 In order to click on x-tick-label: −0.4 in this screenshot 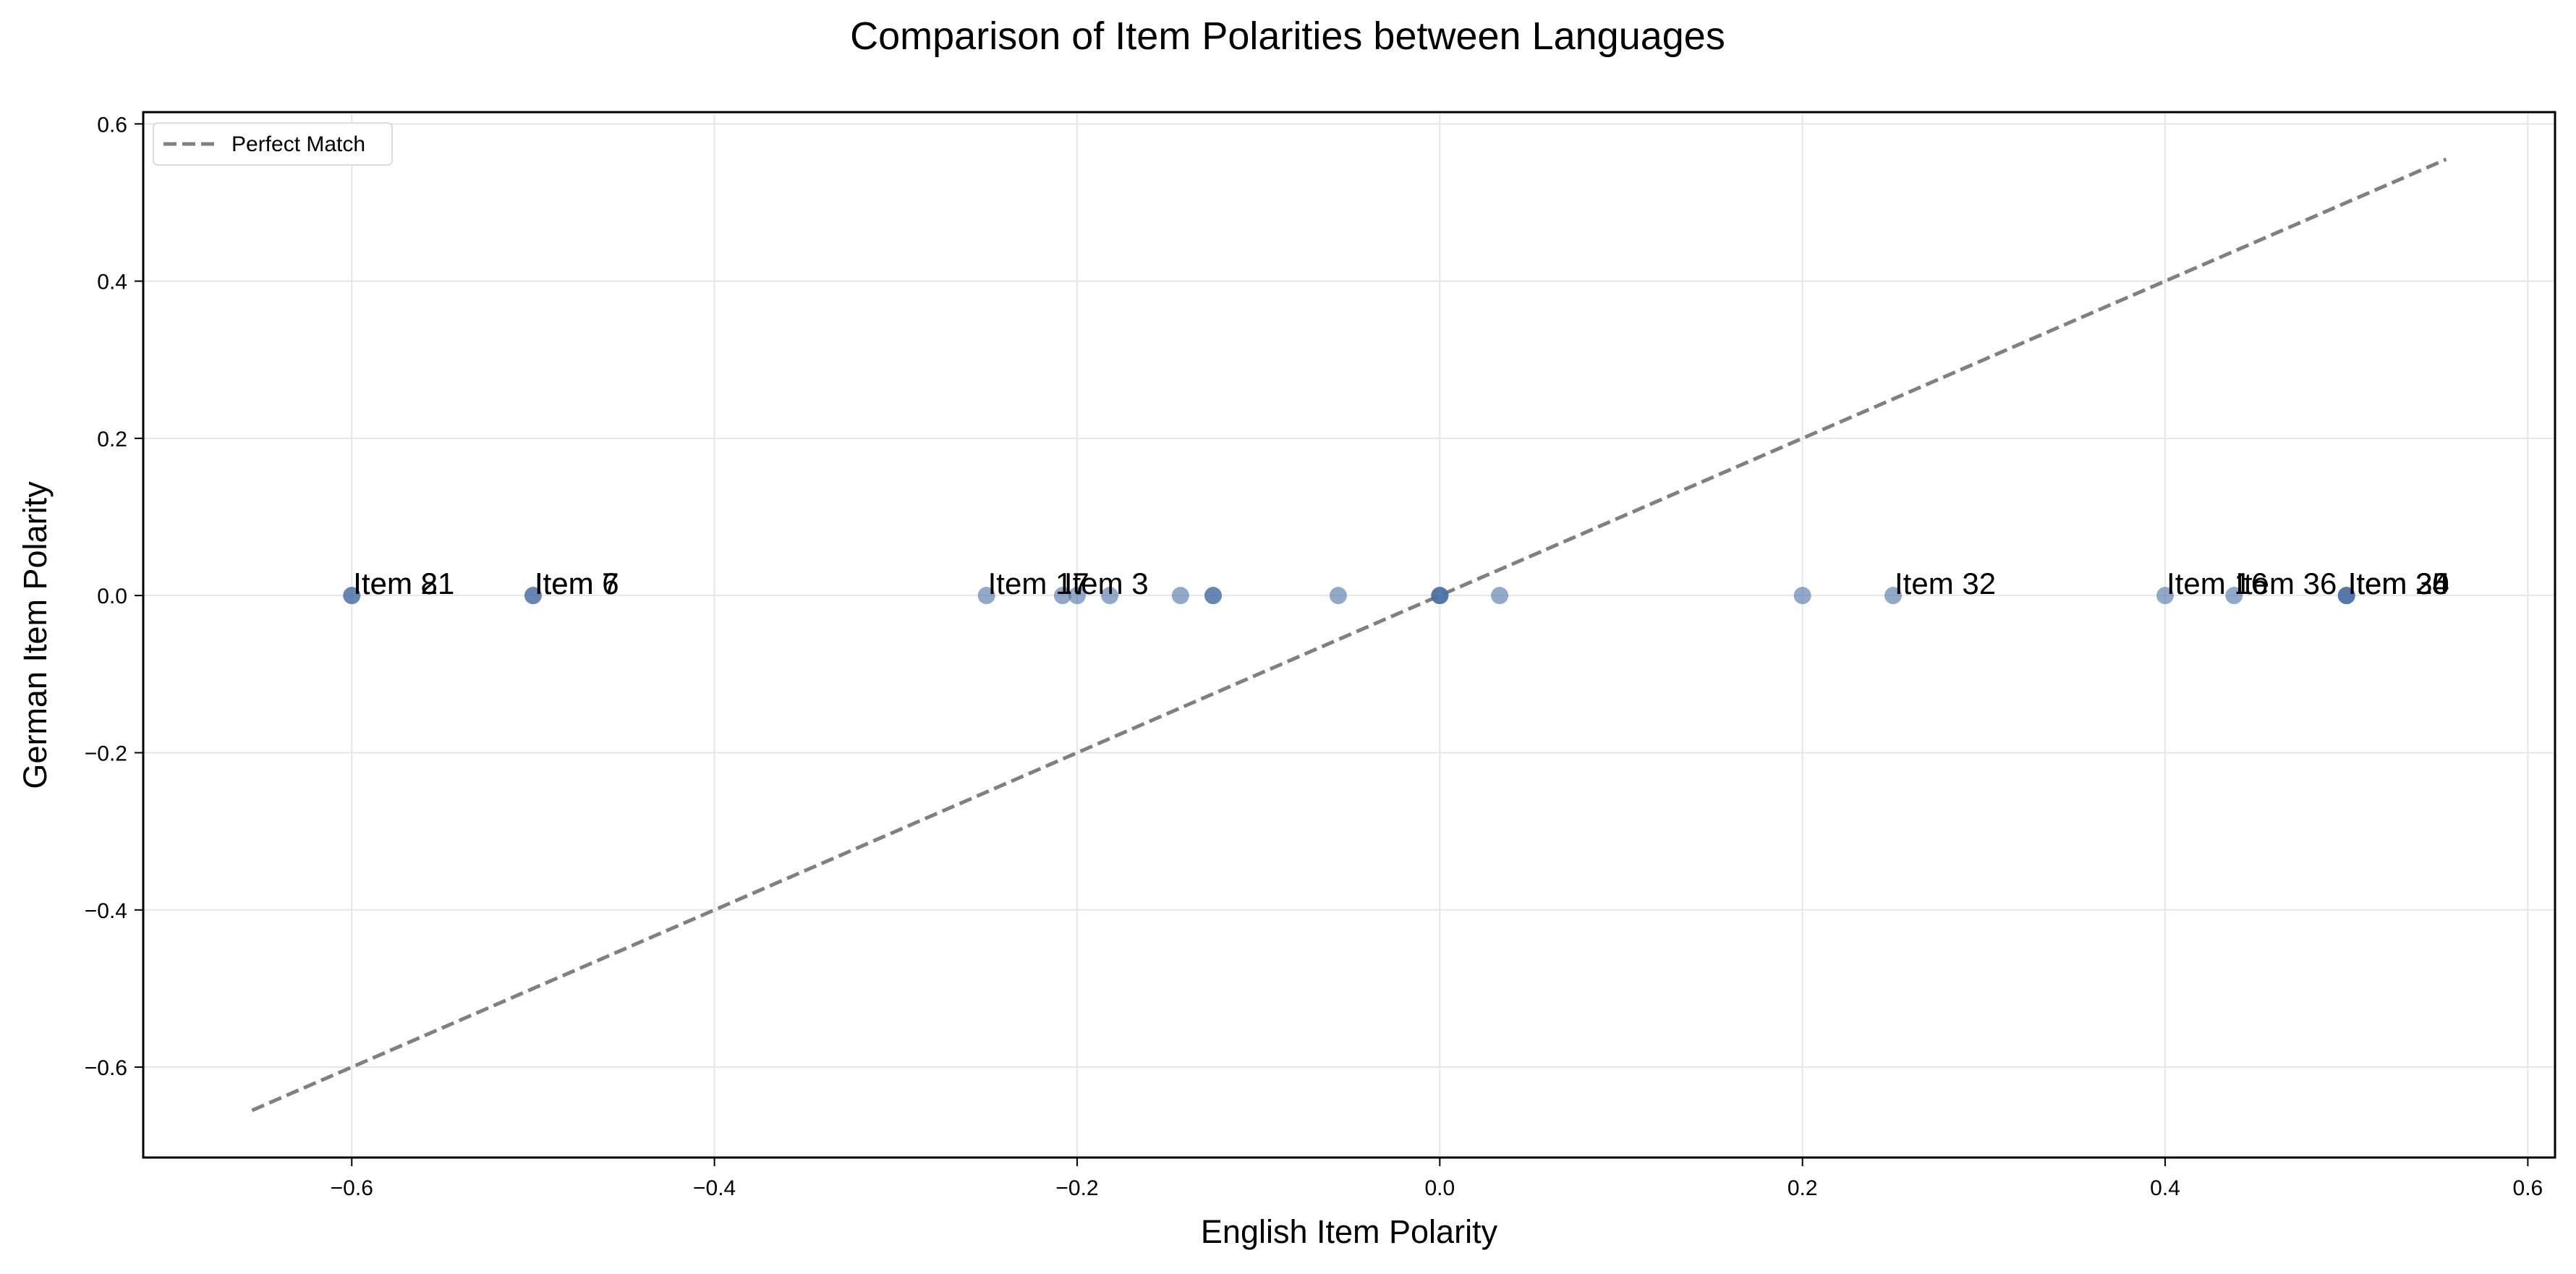, I will do `click(714, 1188)`.